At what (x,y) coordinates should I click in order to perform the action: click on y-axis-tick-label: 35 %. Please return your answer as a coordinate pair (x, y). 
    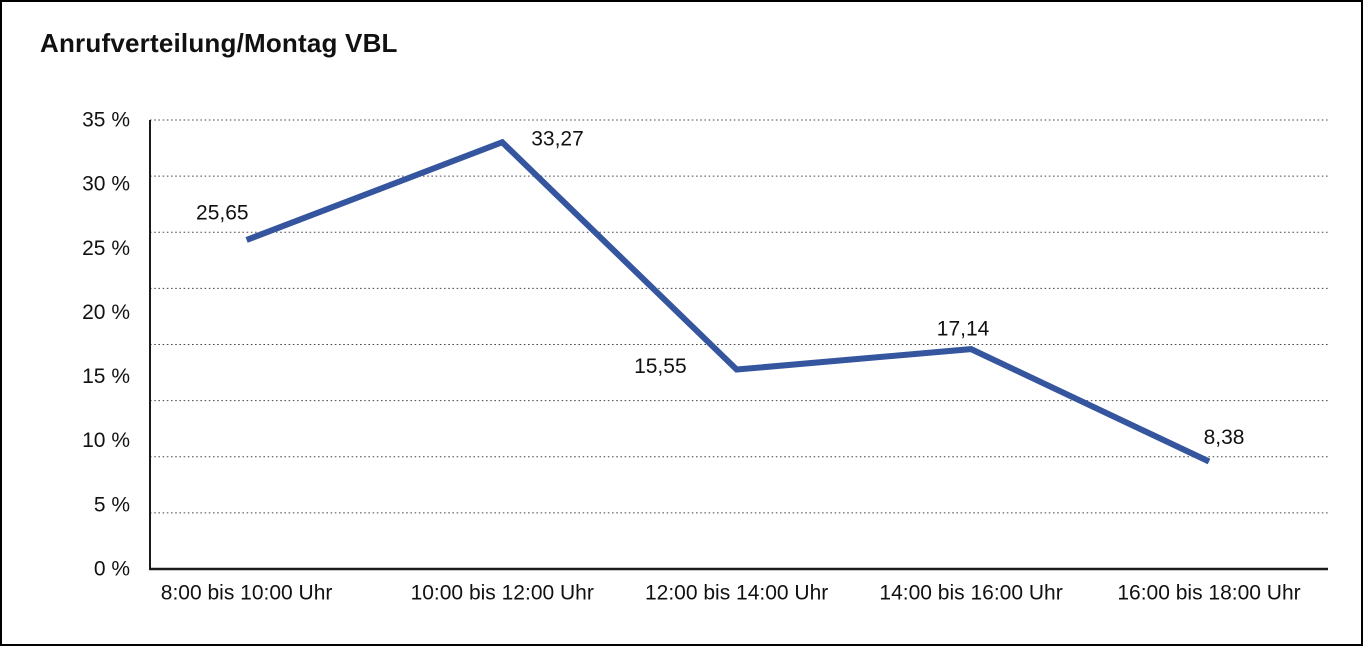
    Looking at the image, I should click on (106, 120).